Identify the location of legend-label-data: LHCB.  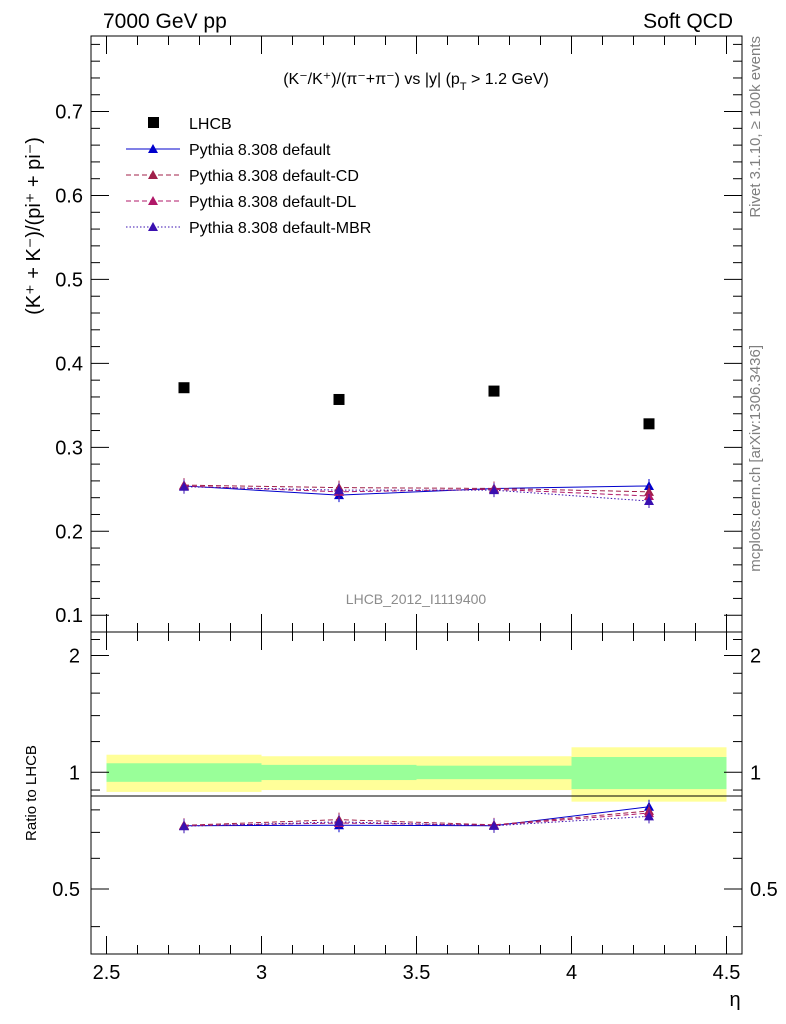
(210, 124).